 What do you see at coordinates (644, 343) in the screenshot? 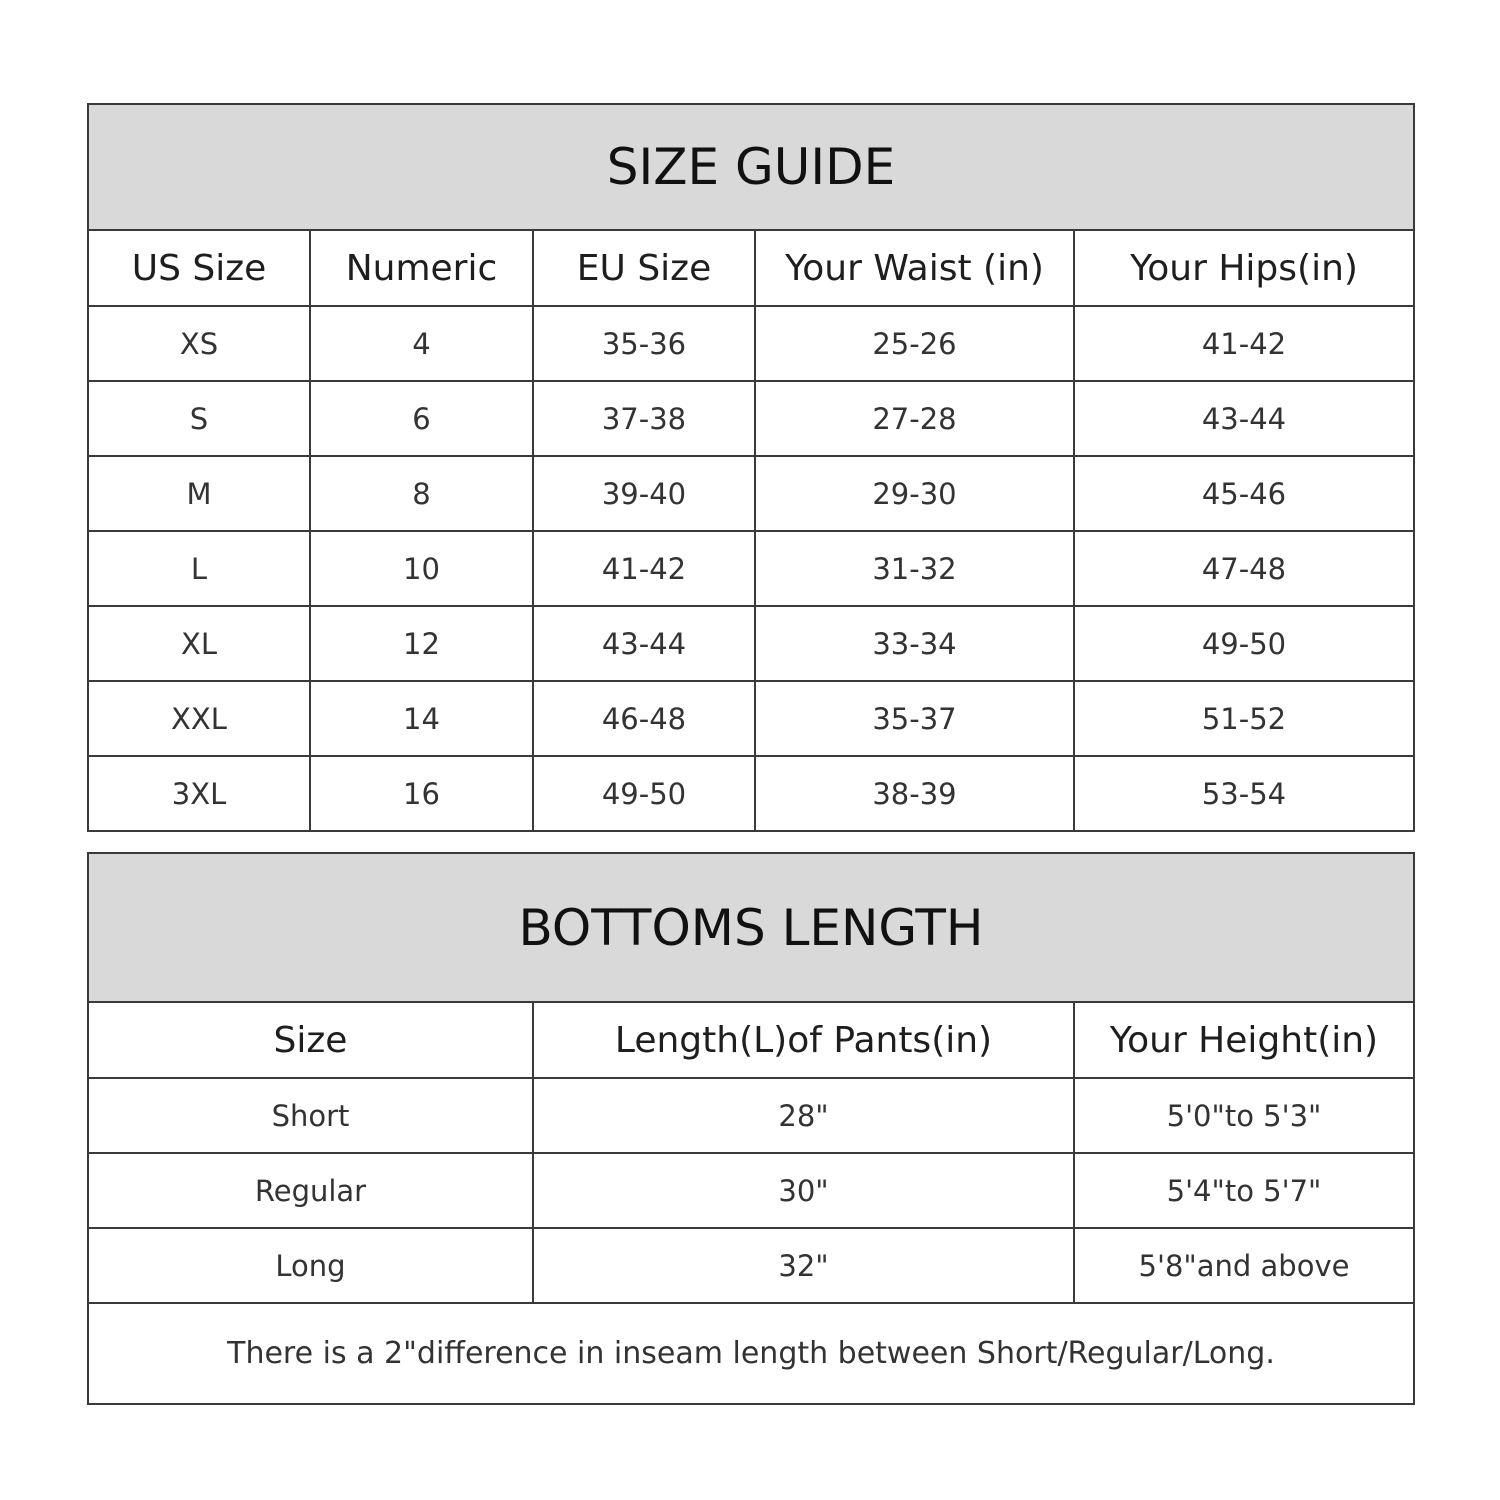
I see `table-cell: 35-36` at bounding box center [644, 343].